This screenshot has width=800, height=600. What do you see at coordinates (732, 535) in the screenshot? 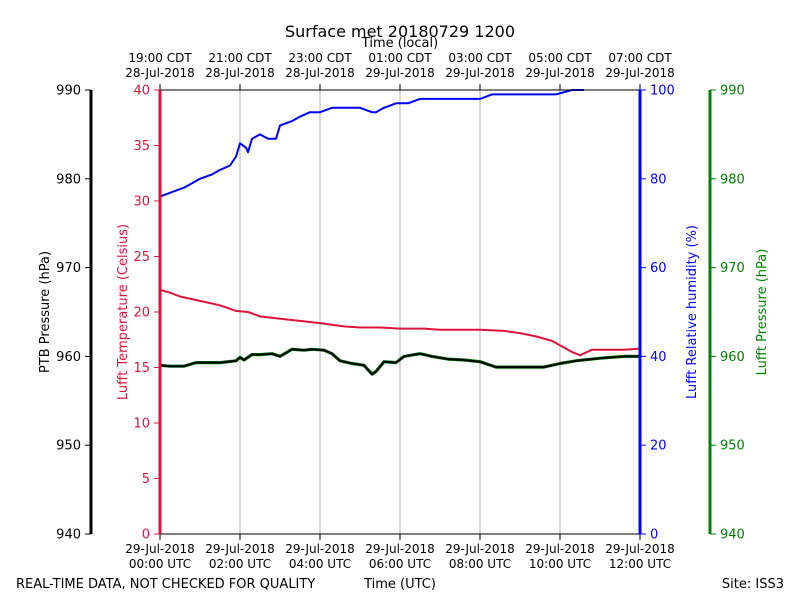
I see `y-tick-label-lufft_pressure: 940` at bounding box center [732, 535].